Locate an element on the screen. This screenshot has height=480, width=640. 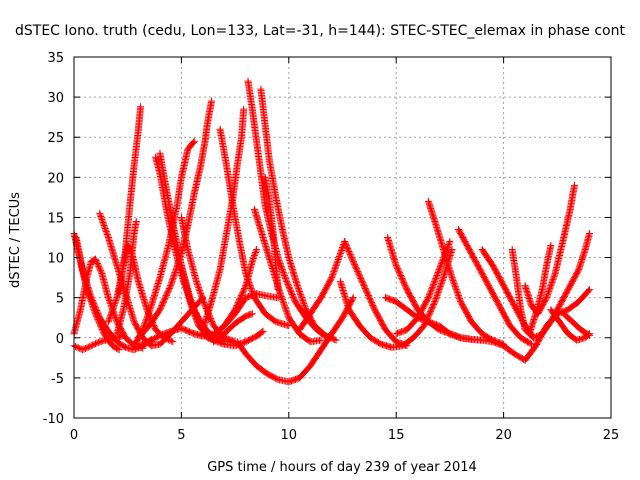
y-tick-label: 5 is located at coordinates (60, 299).